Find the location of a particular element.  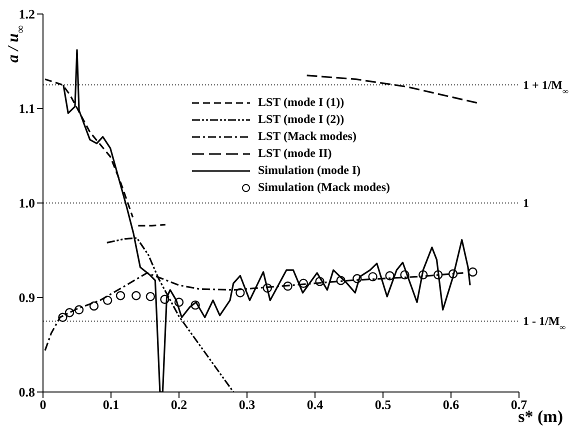

legend-label: Simulation (mode I) is located at coordinates (309, 170).